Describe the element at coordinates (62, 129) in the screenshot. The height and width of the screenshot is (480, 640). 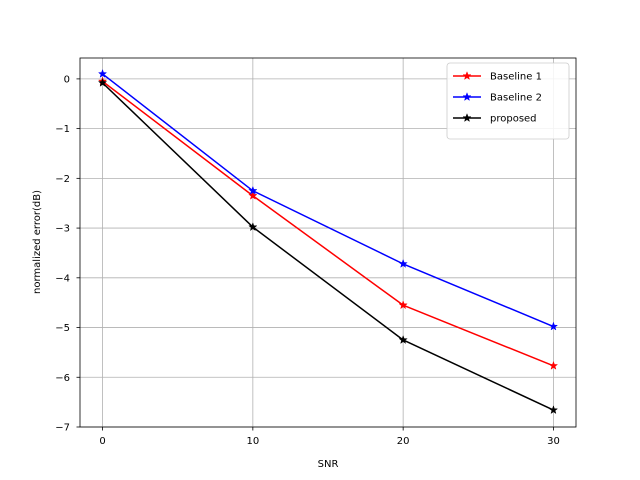
I see `y-tick-label: −1` at that location.